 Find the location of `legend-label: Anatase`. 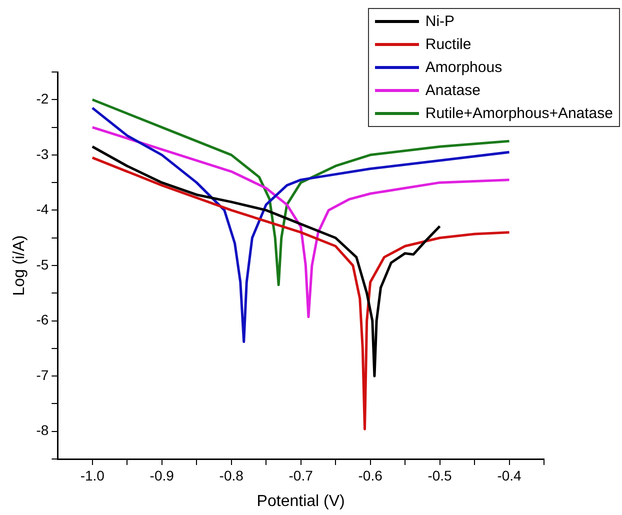

legend-label: Anatase is located at coordinates (452, 90).